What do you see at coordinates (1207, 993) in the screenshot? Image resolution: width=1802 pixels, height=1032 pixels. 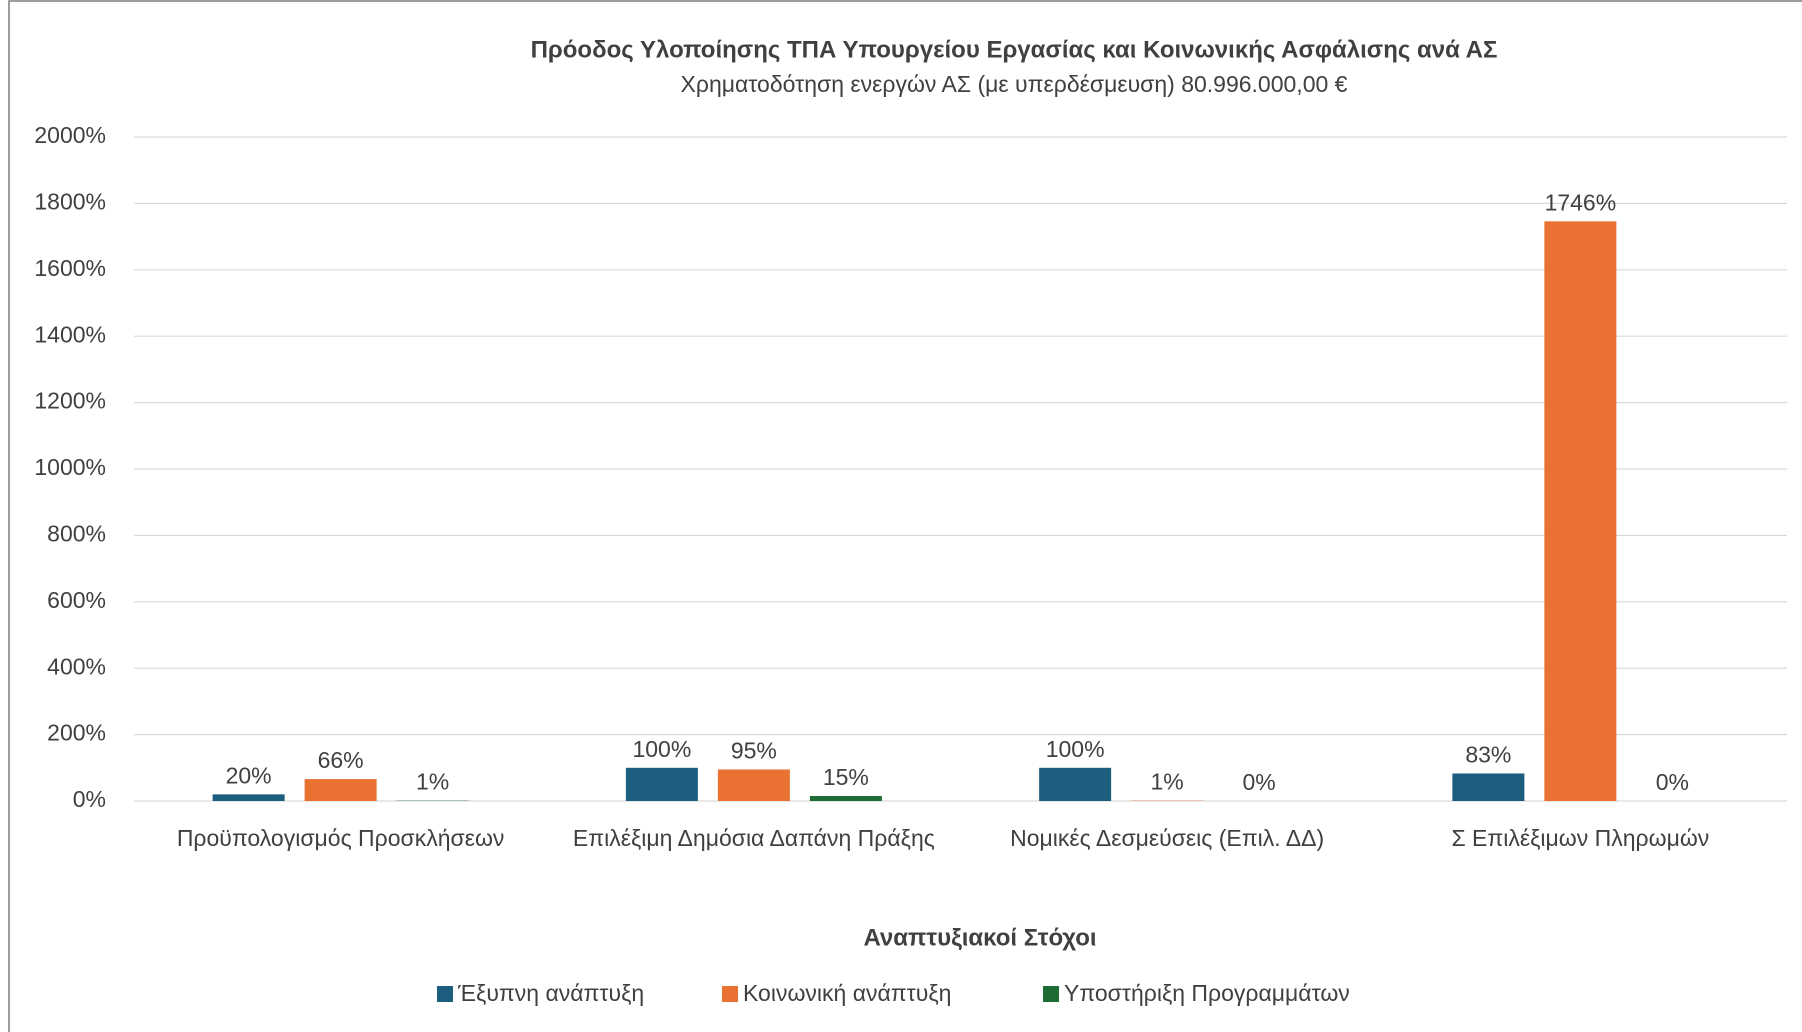 I see `legend-label: Υποστήριξη Προγραμμάτων` at bounding box center [1207, 993].